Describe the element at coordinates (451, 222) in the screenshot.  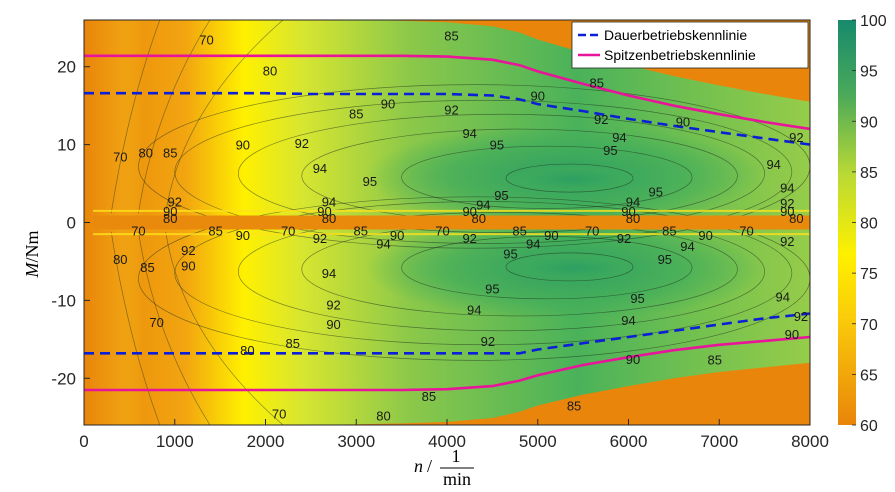
I see `zero-torque-stripe` at that location.